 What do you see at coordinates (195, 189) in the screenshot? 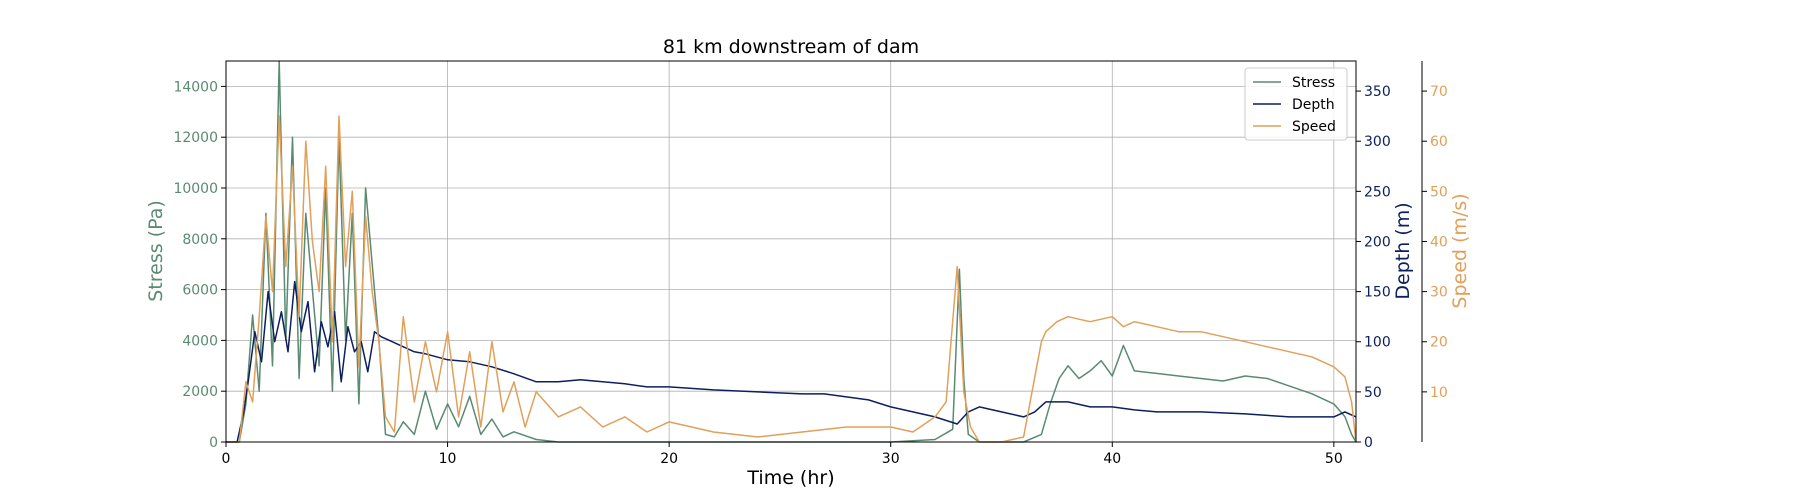
I see `stress-tick-label: 10000` at bounding box center [195, 189].